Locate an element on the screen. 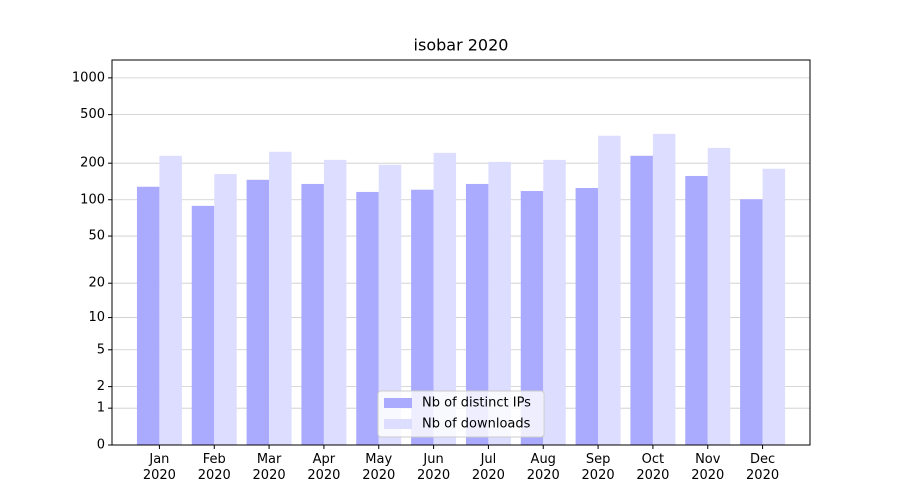 Image resolution: width=900 pixels, height=500 pixels. x-tick-label: Dec 2020 is located at coordinates (763, 467).